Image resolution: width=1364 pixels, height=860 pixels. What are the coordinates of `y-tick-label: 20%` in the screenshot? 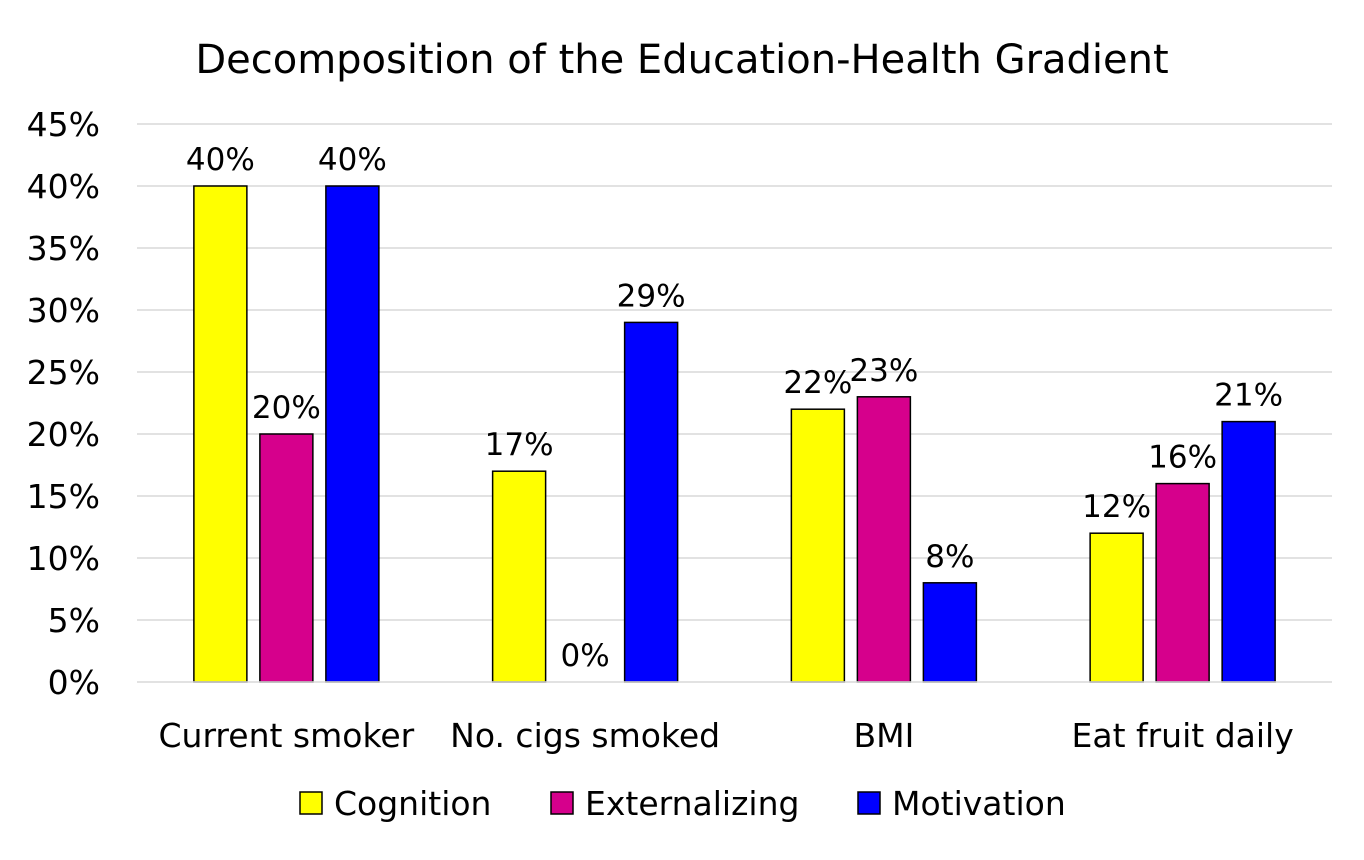 It's located at (63, 434).